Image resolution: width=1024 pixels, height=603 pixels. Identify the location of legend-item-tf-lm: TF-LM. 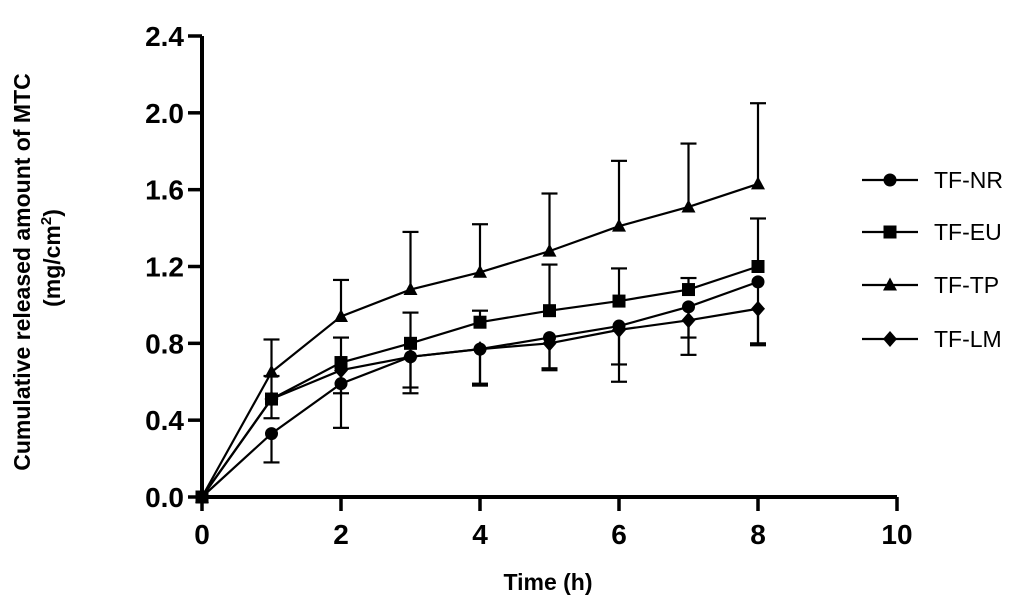
(932, 339).